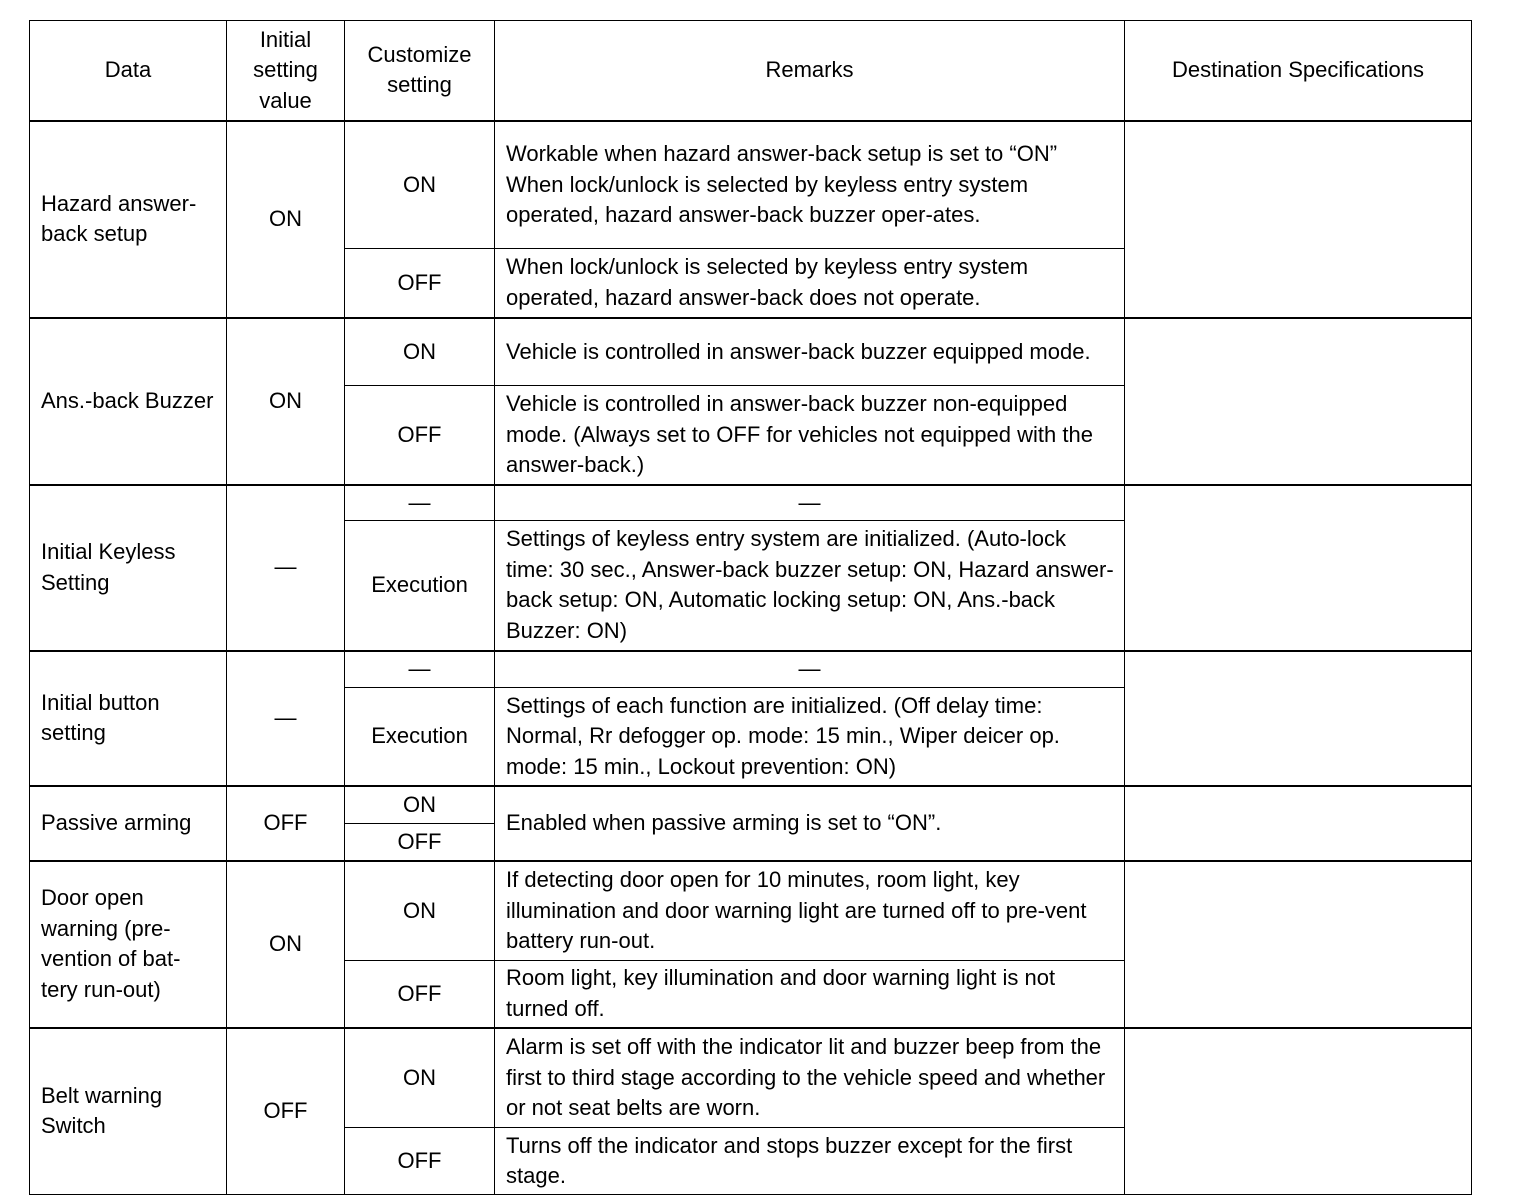  Describe the element at coordinates (128, 717) in the screenshot. I see `data-cell: Initial button setting` at that location.